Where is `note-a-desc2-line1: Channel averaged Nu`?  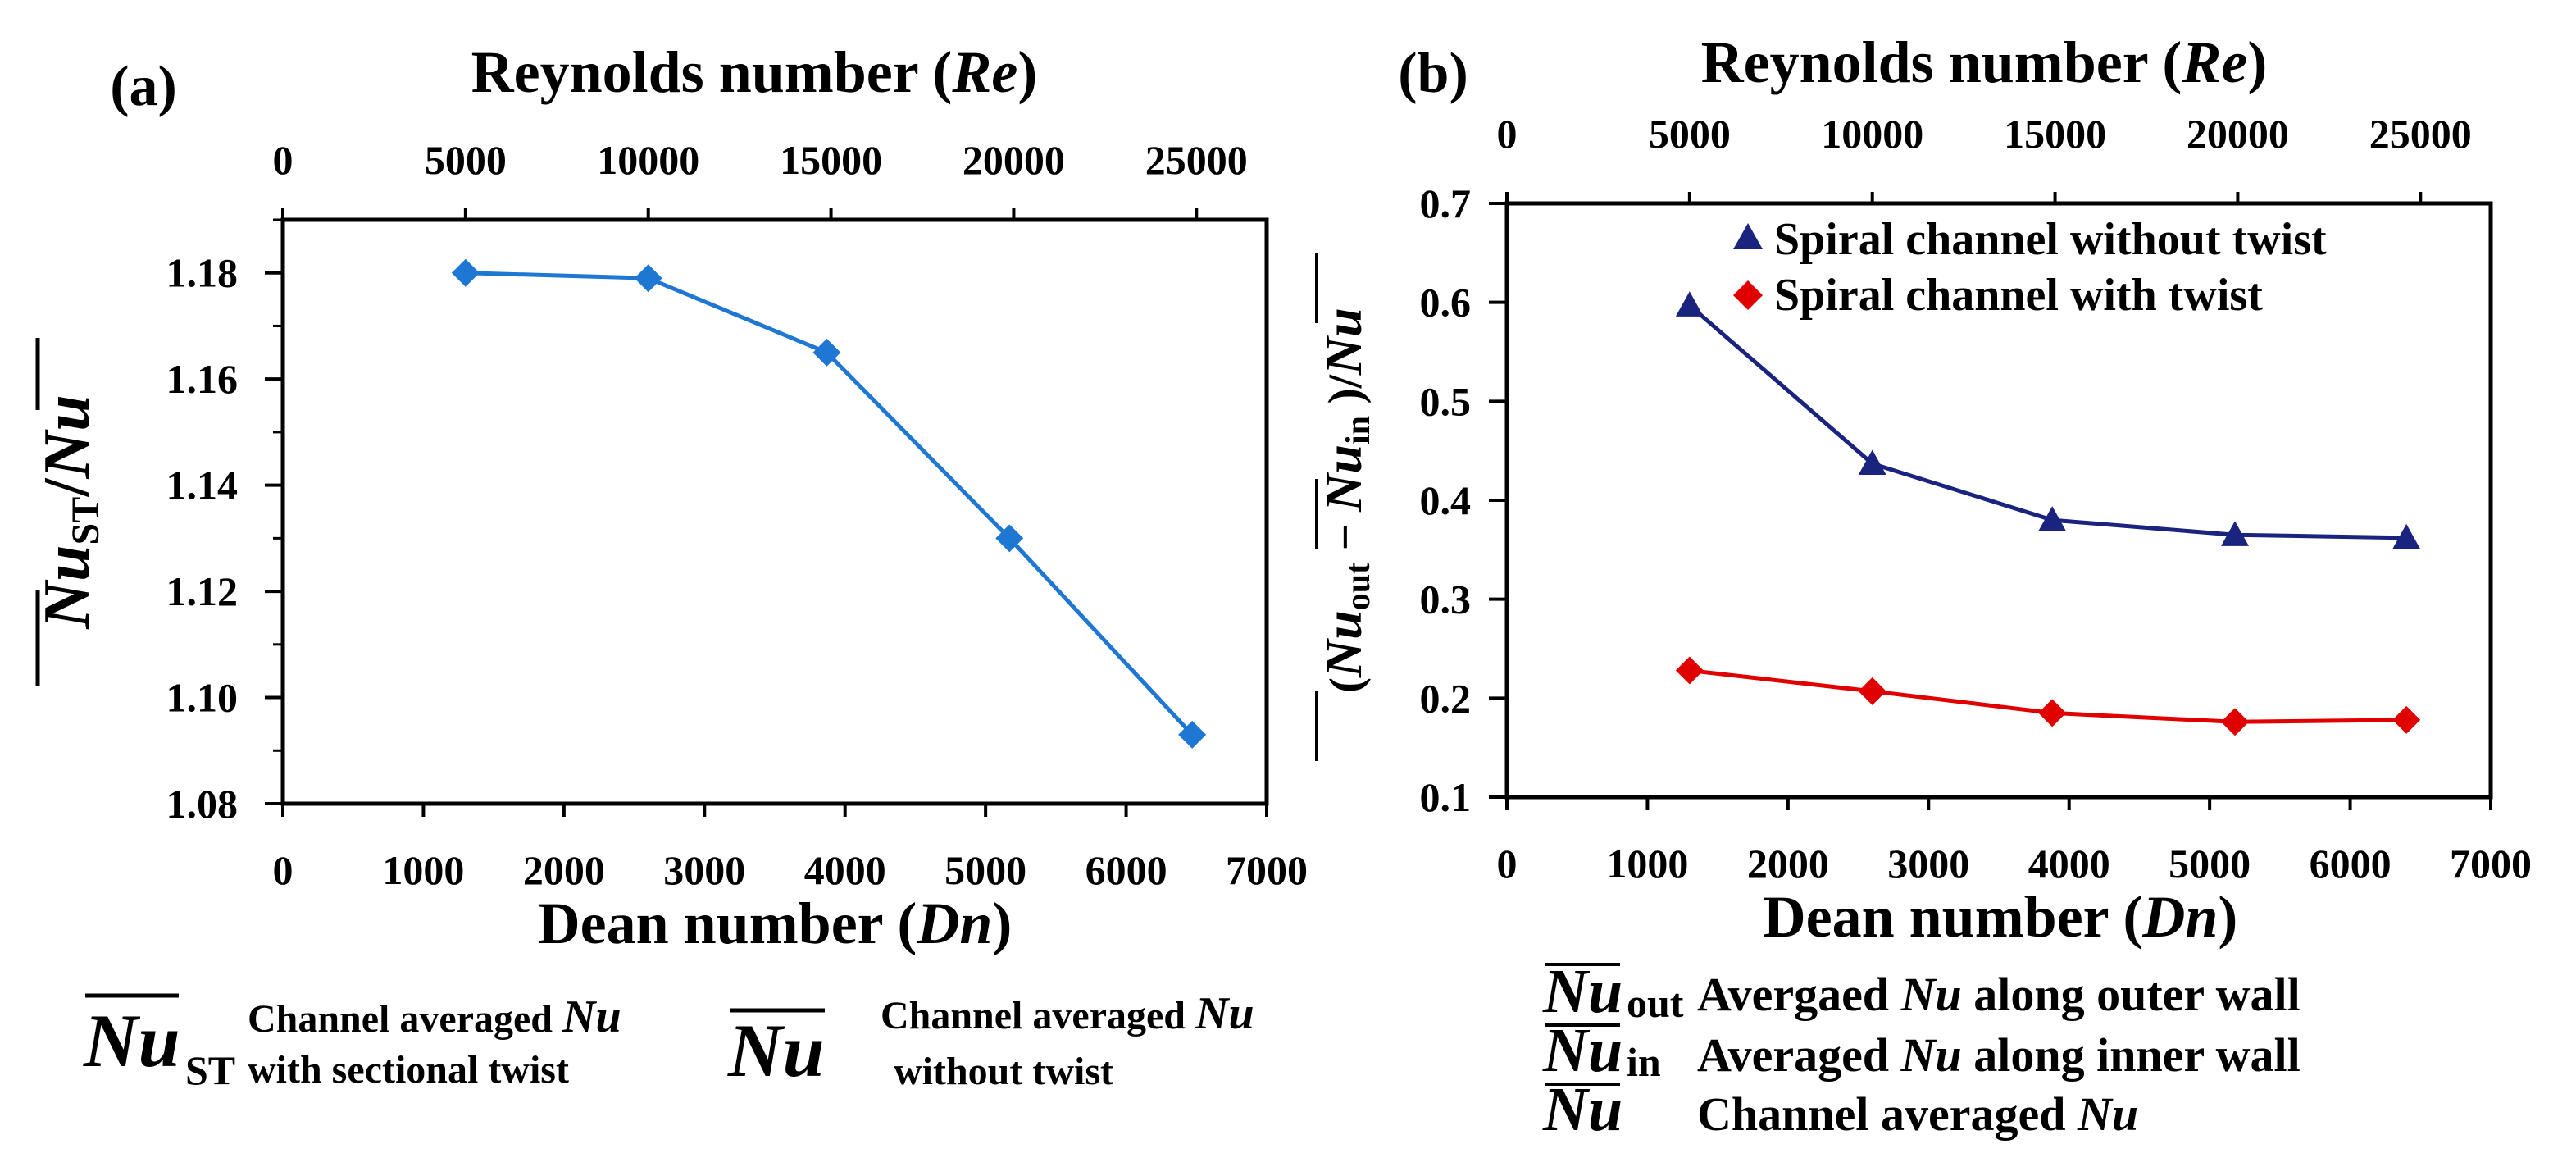 note-a-desc2-line1: Channel averaged Nu is located at coordinates (1068, 1014).